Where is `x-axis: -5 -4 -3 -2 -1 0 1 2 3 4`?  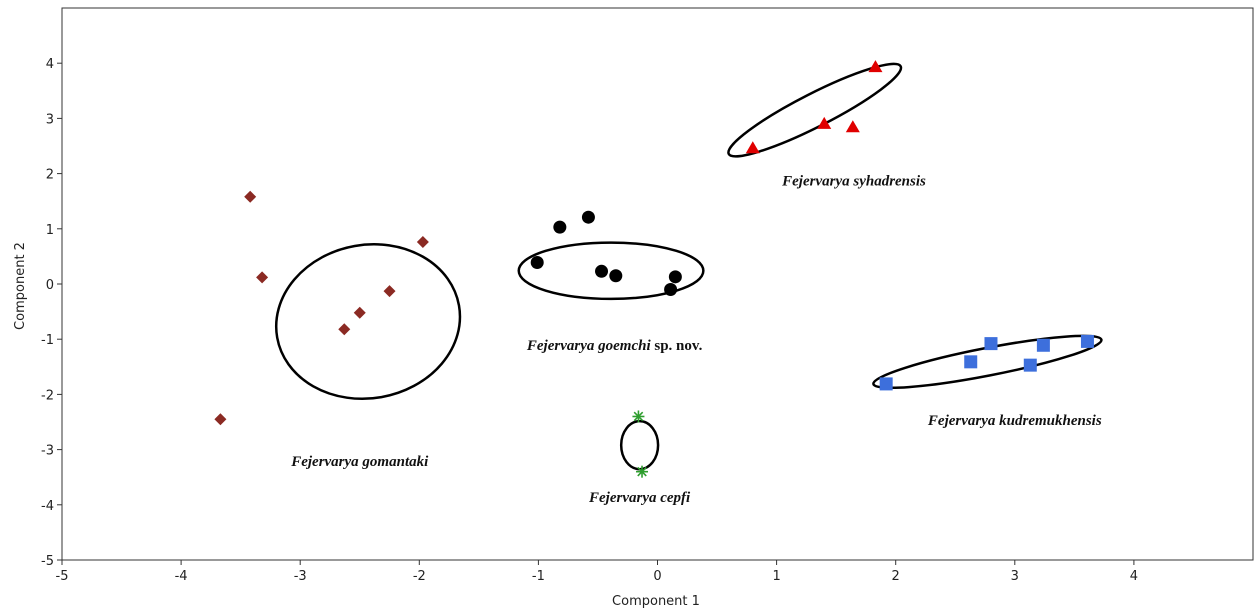 x-axis: -5 -4 -3 -2 -1 0 1 2 3 4 is located at coordinates (597, 572).